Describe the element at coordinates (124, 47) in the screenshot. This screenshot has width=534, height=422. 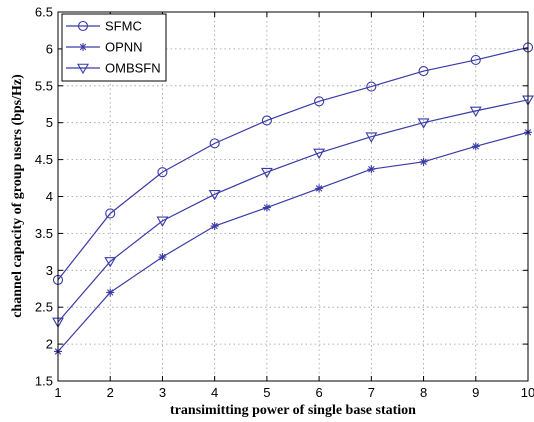
I see `legend-label: OPNN` at that location.